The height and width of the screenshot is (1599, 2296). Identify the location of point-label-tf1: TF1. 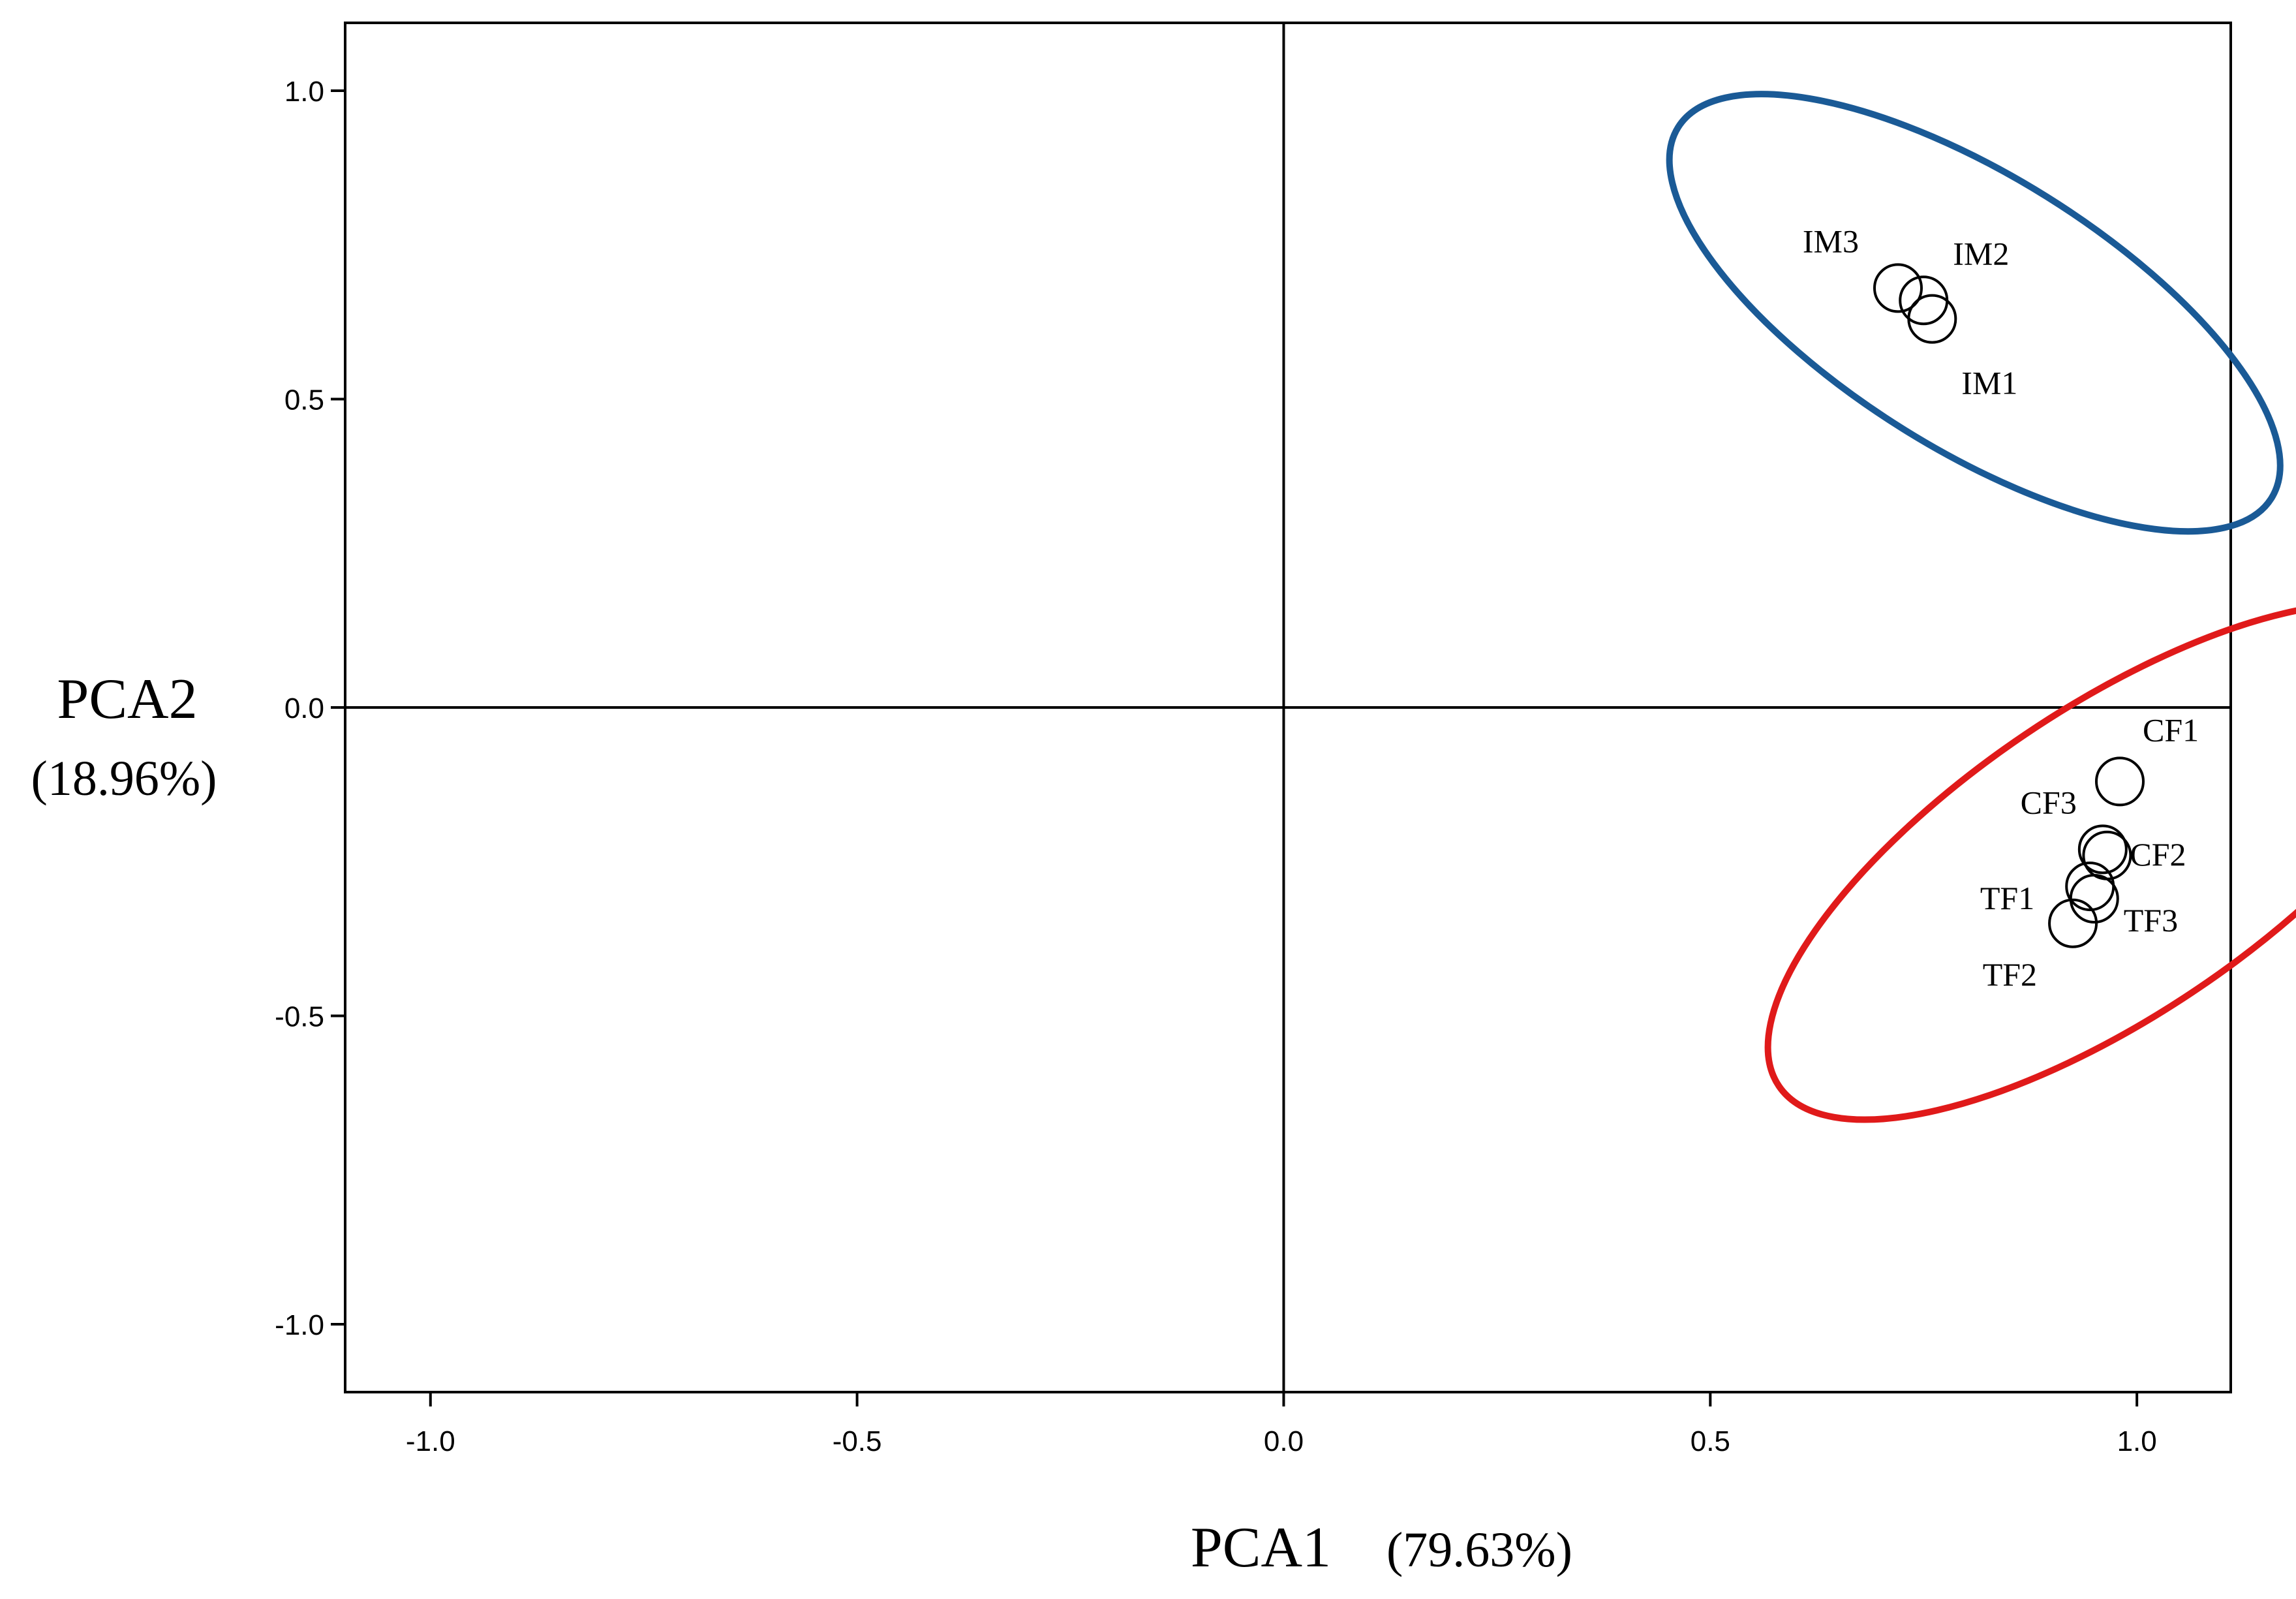
(2007, 898).